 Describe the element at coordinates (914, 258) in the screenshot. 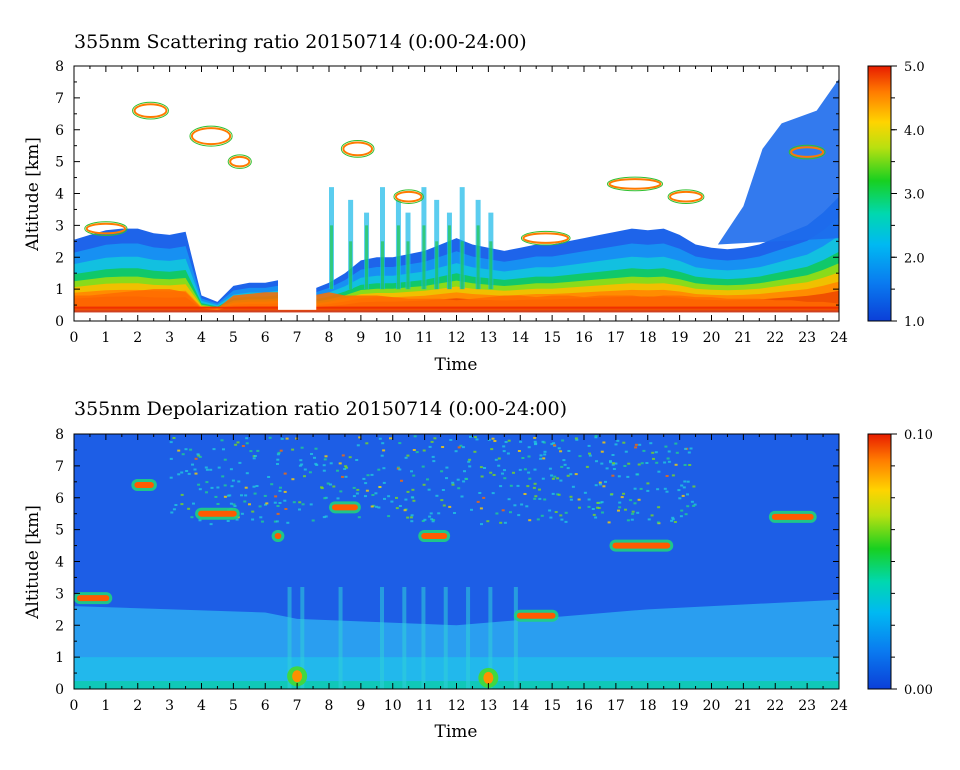

I see `colorbar-tick-label: 2.0` at that location.